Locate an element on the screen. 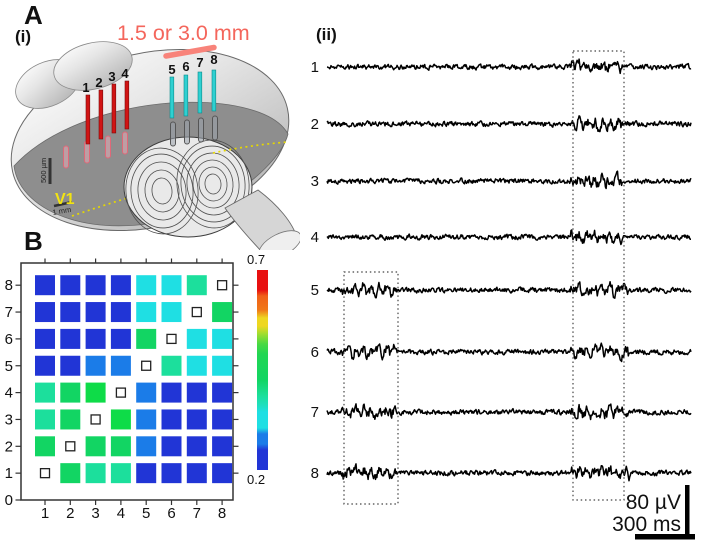 The width and height of the screenshot is (701, 549). panel-a-label: A is located at coordinates (33, 15).